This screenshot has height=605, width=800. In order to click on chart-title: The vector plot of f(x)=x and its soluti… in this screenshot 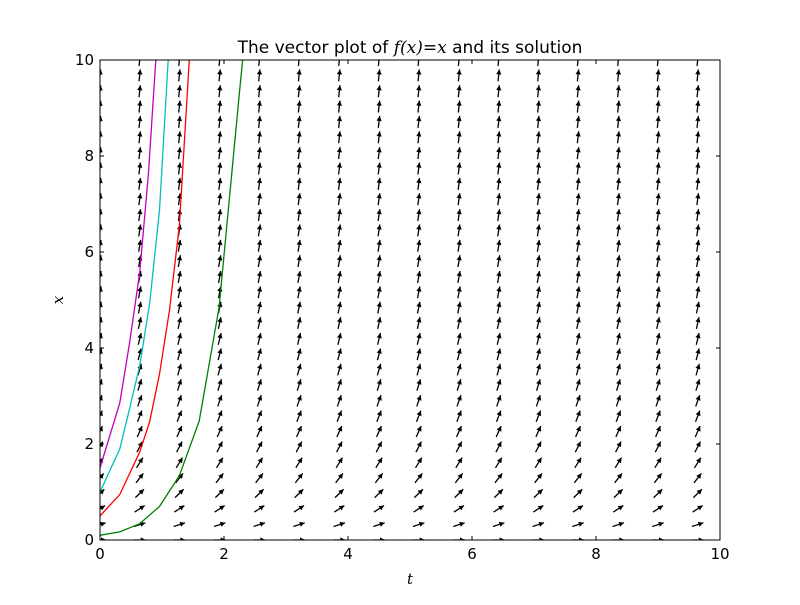, I will do `click(410, 48)`.